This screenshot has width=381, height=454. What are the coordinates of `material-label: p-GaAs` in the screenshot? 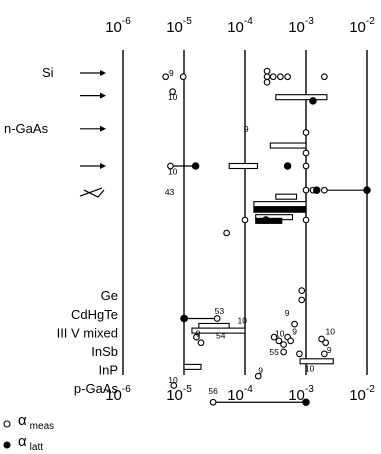 It's located at (96, 388).